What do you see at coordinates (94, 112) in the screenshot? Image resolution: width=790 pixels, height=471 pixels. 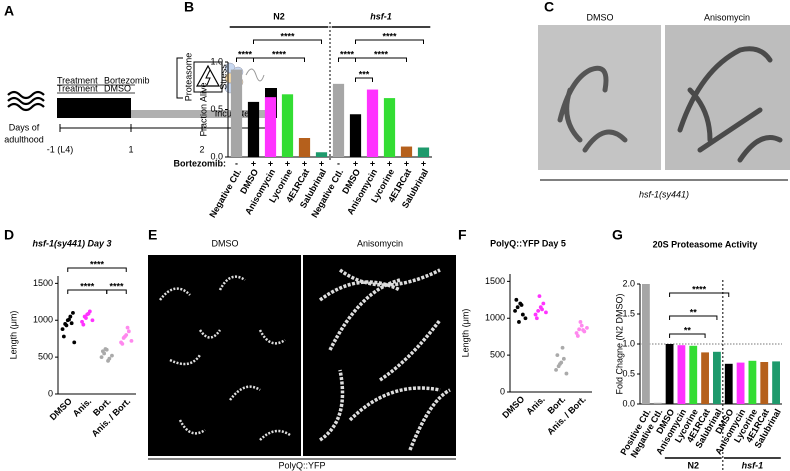 I see `pretreatment-label: 12 Hr` at bounding box center [94, 112].